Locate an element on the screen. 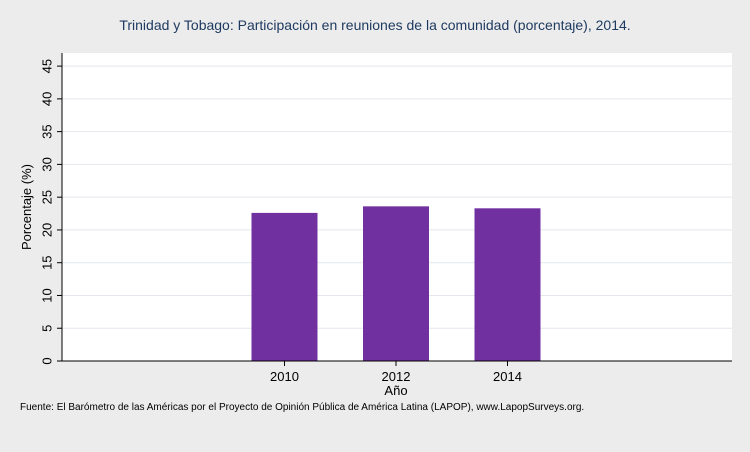 Image resolution: width=750 pixels, height=452 pixels. x-tick-label: 2014 is located at coordinates (507, 376).